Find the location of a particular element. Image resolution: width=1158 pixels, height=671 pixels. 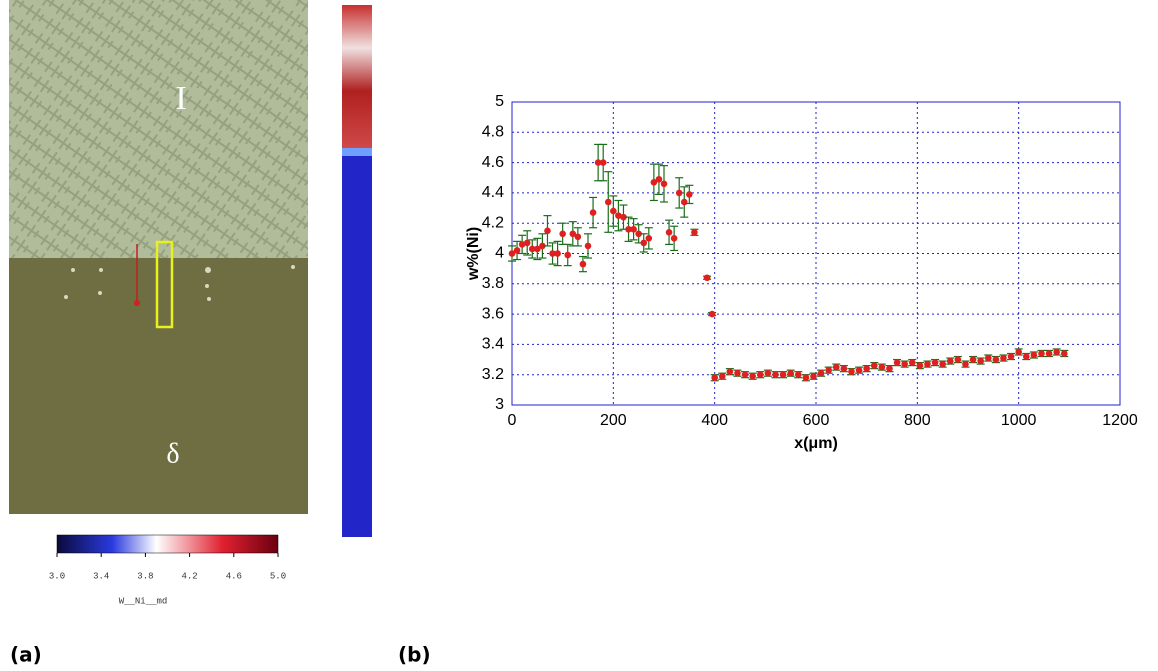

delta-phase is located at coordinates (158, 386).